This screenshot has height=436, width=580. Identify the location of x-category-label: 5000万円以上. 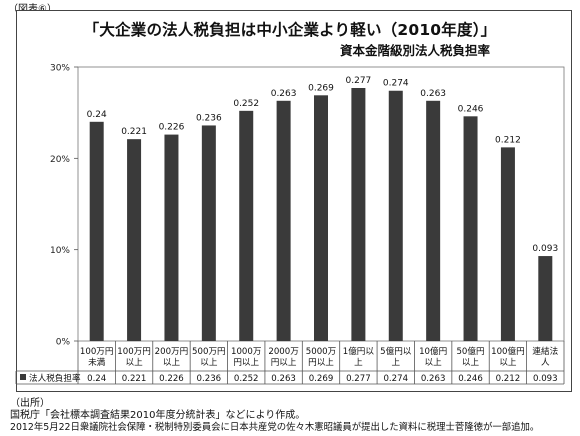
(321, 357).